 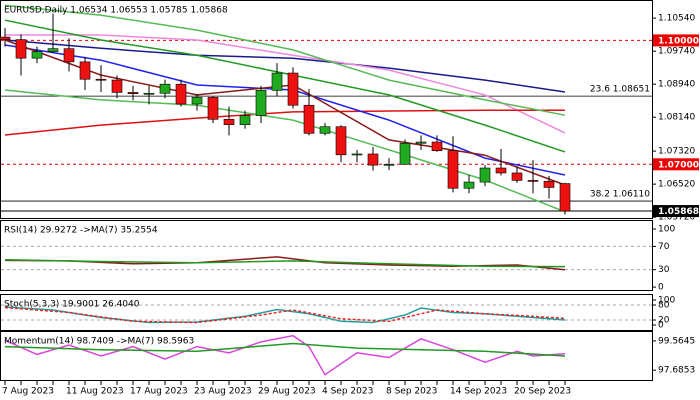 What do you see at coordinates (95, 392) in the screenshot?
I see `x-tick-label: 11 Aug 2023` at bounding box center [95, 392].